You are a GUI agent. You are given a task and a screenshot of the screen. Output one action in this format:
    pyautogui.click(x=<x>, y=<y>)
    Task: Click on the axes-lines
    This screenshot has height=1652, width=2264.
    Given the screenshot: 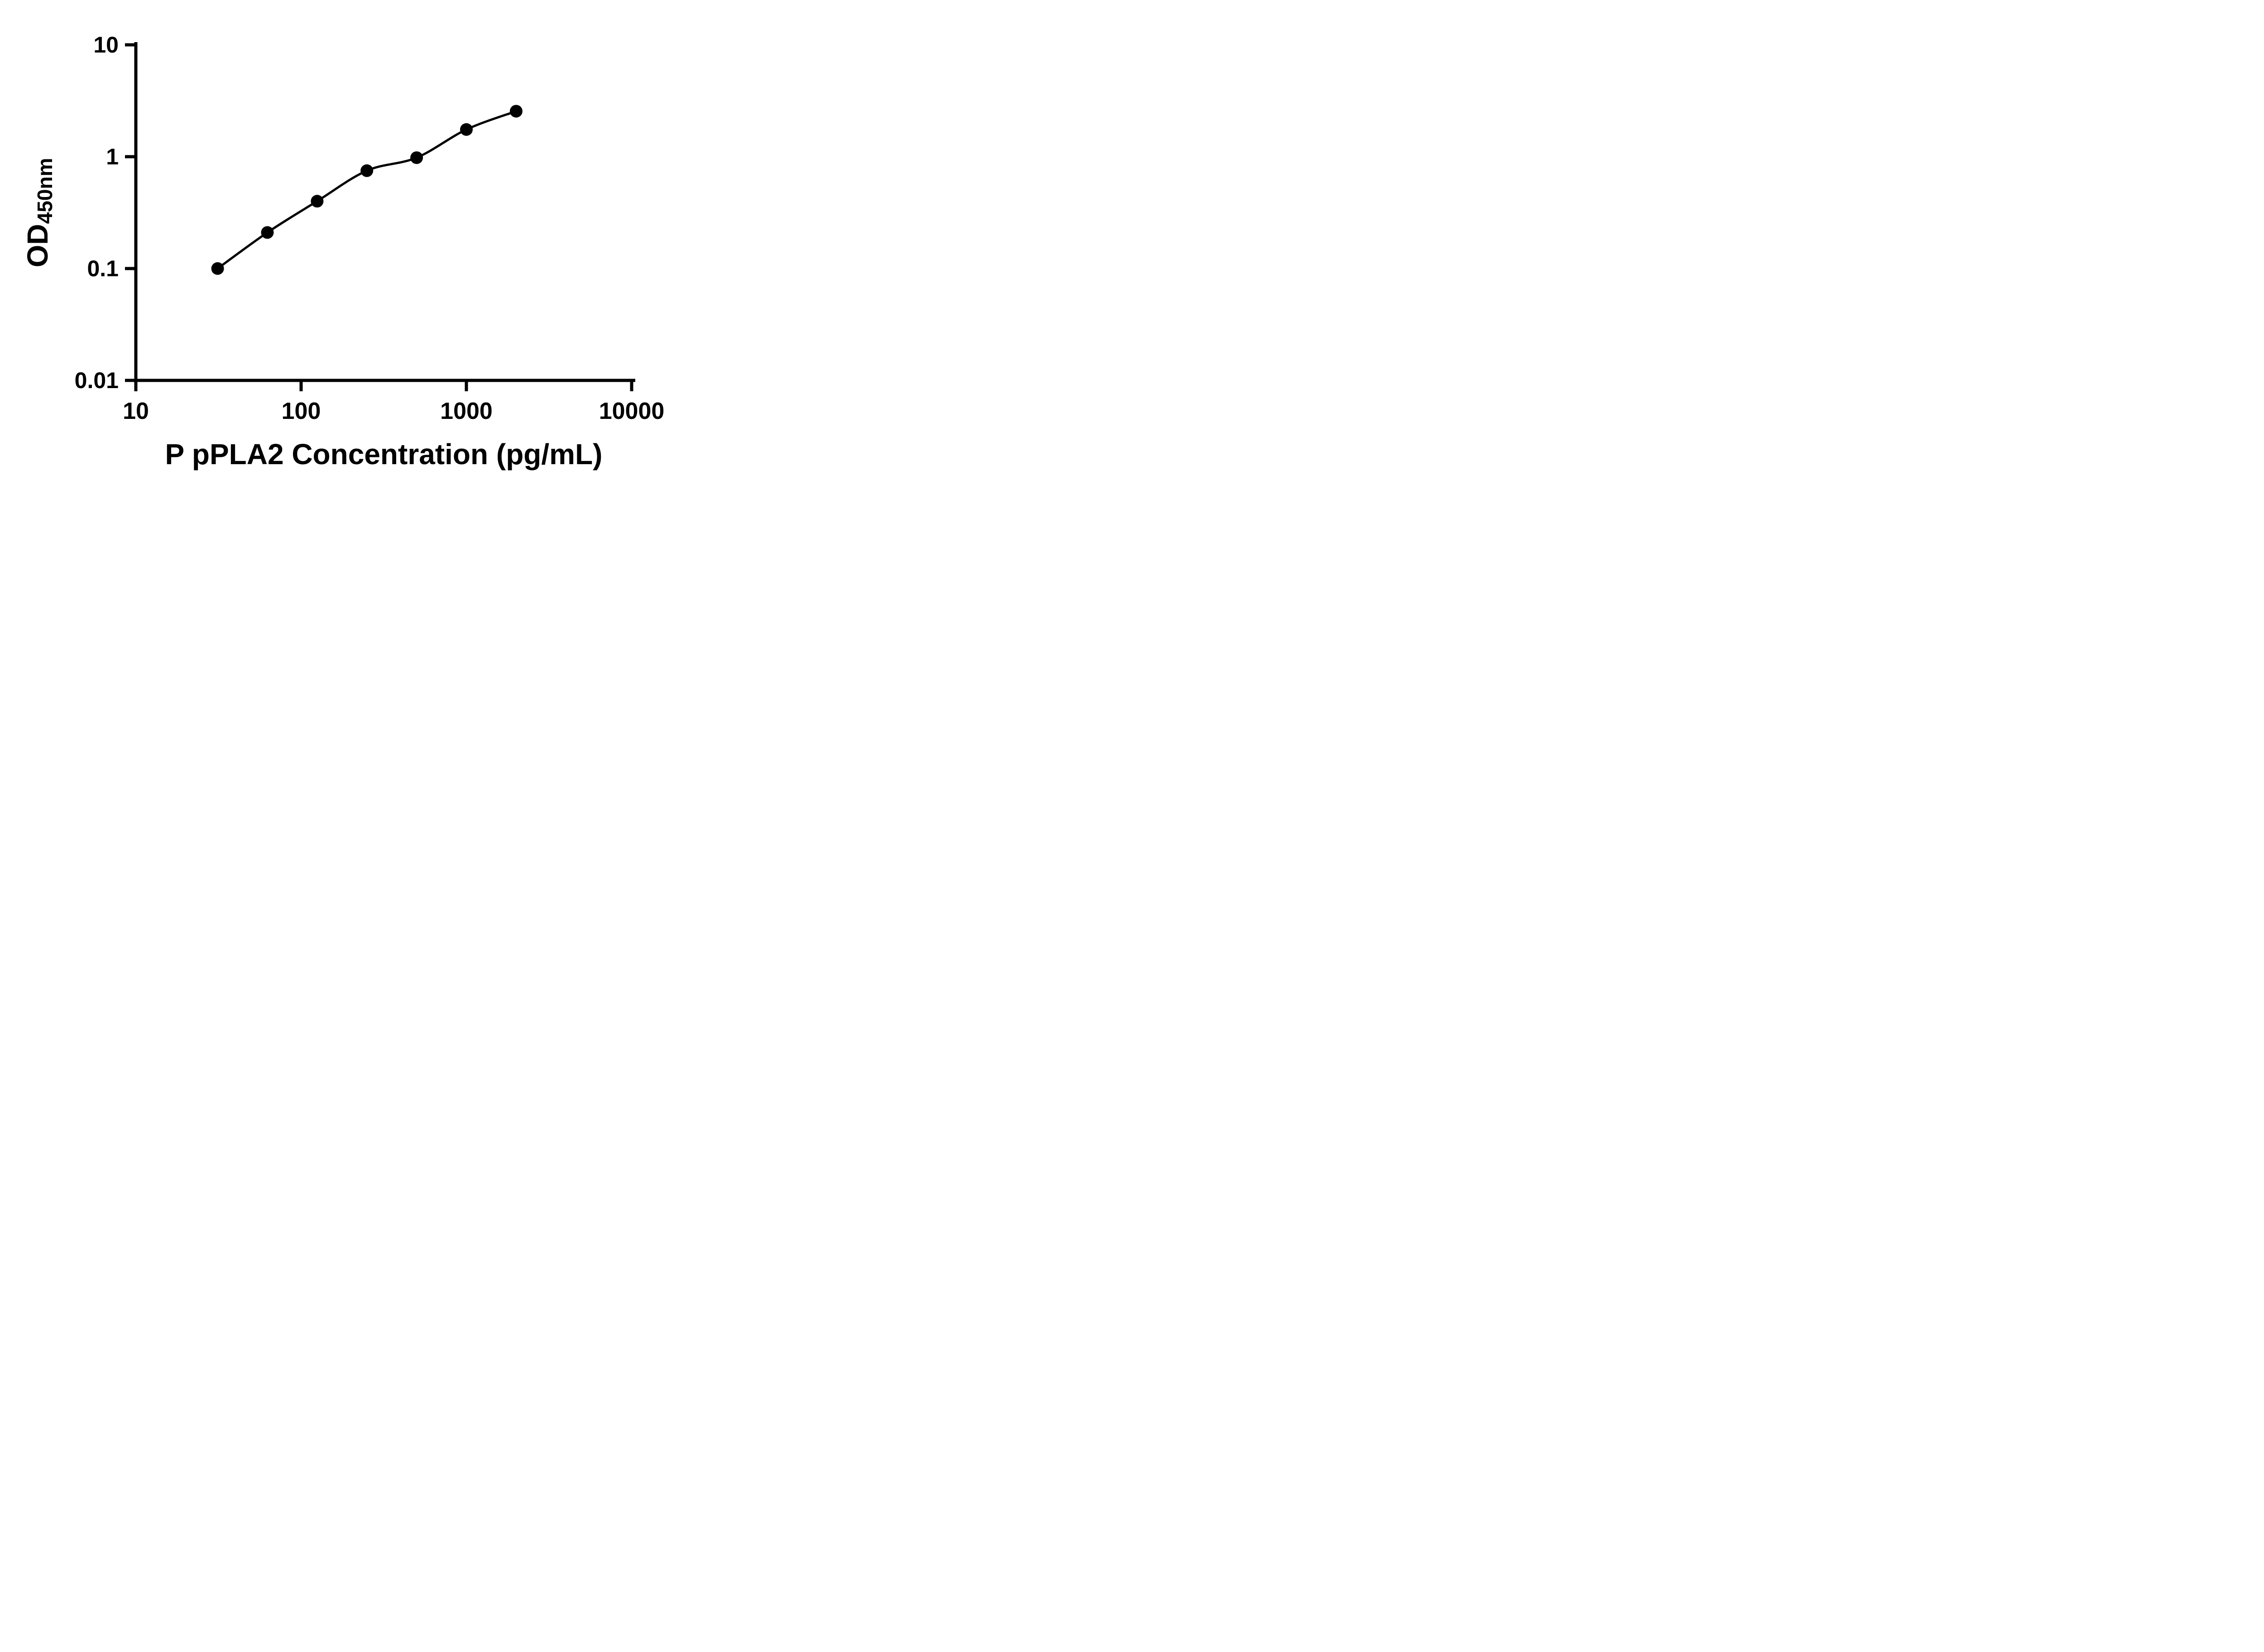 What is the action you would take?
    pyautogui.click(x=385, y=212)
    